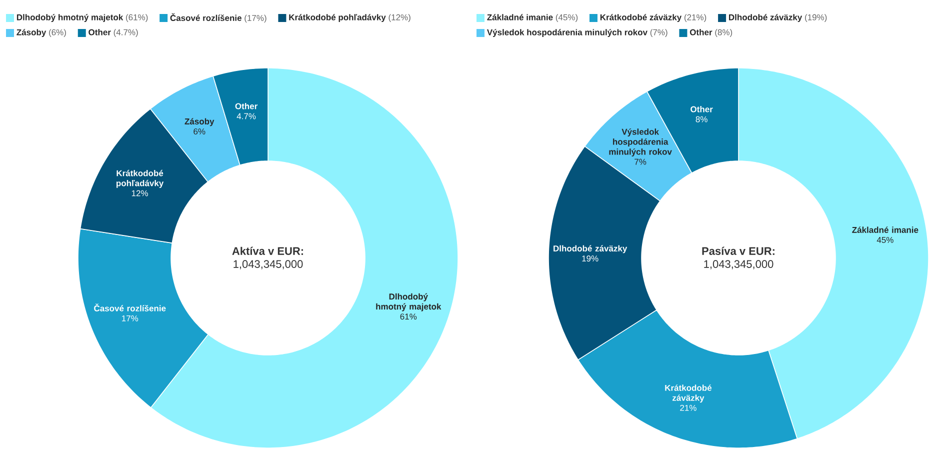  What do you see at coordinates (567, 32) in the screenshot?
I see `legend-label: Výsledok hospodárenia minulých rokov` at bounding box center [567, 32].